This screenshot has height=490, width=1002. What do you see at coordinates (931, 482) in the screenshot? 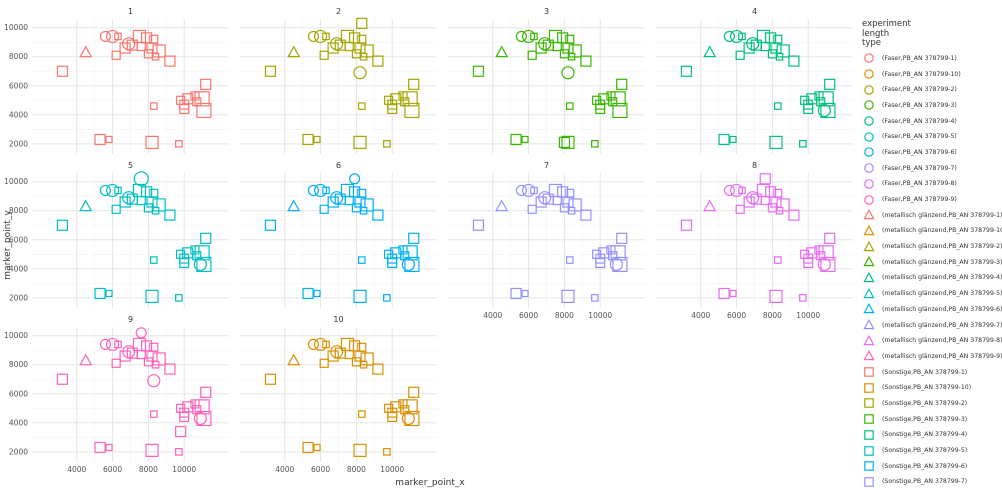
I see `legend-item: (Sonstige,PB_AN 378799-7)` at bounding box center [931, 482].